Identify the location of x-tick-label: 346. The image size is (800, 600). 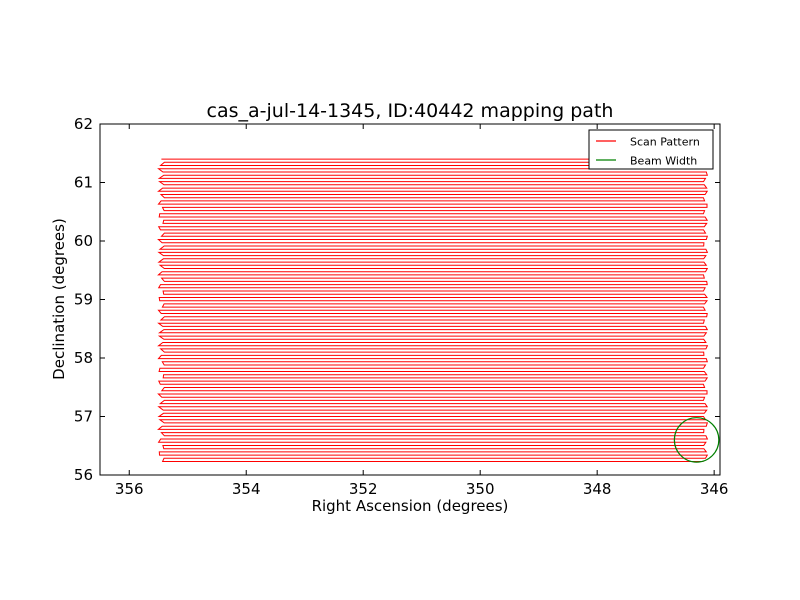
(714, 489).